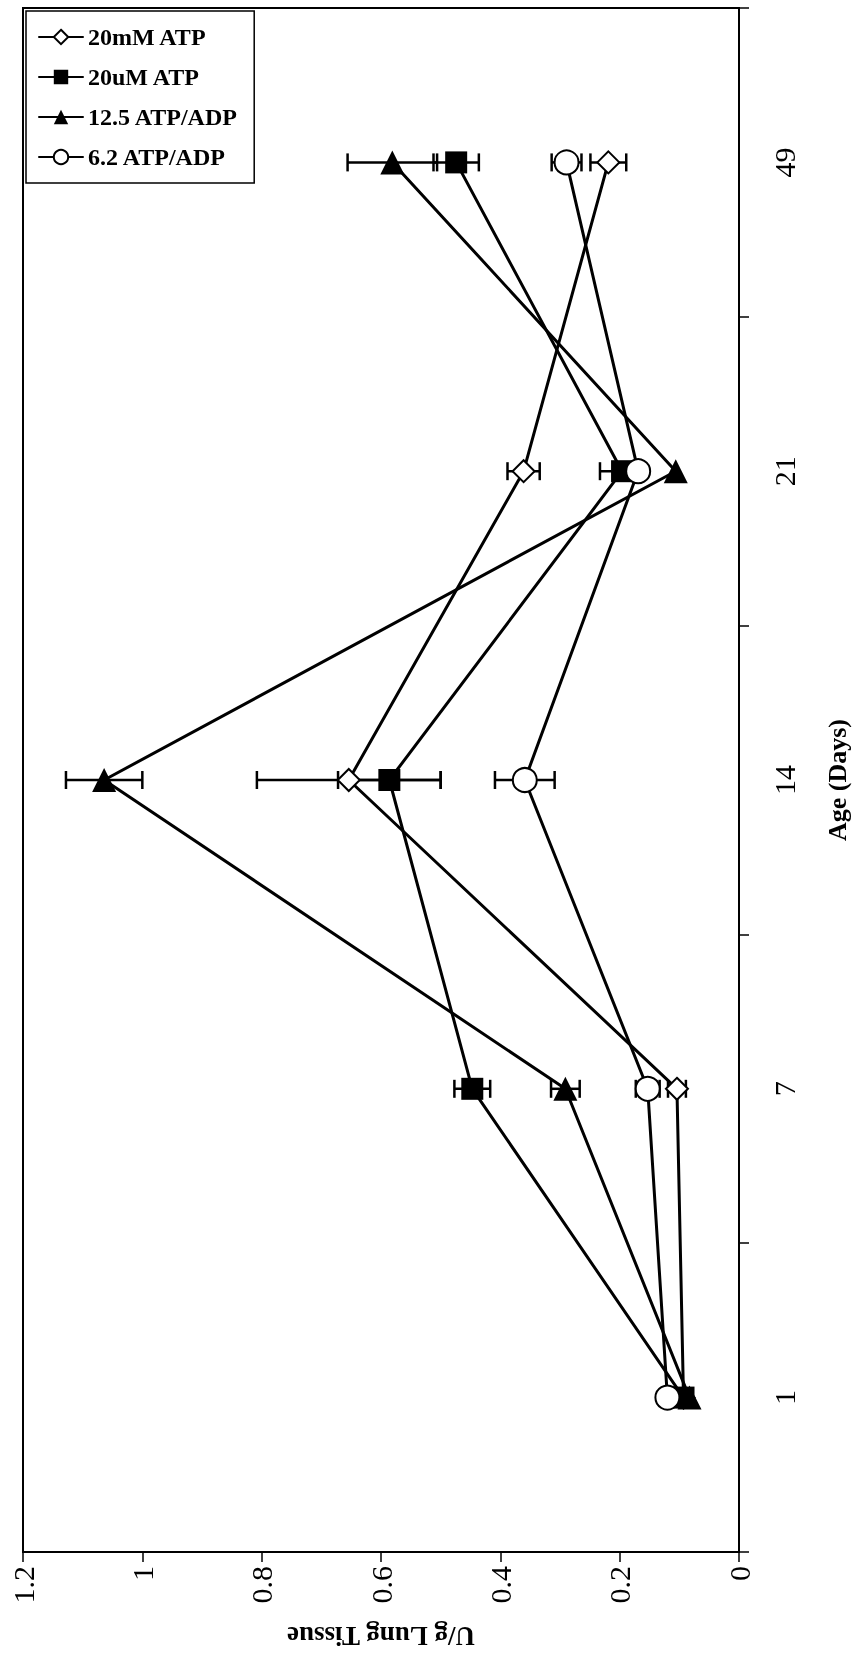  I want to click on x-tick-label: 0.2, so click(620, 1585).